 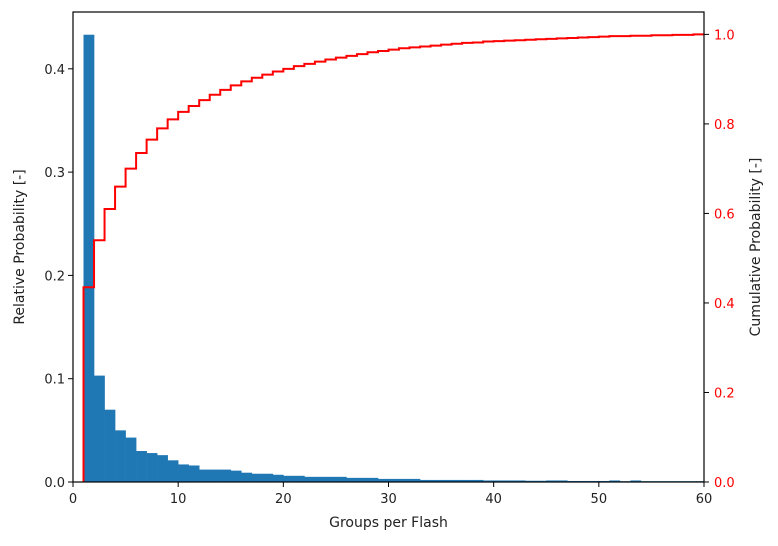 What do you see at coordinates (724, 393) in the screenshot?
I see `y2-tick-label: 0.2` at bounding box center [724, 393].